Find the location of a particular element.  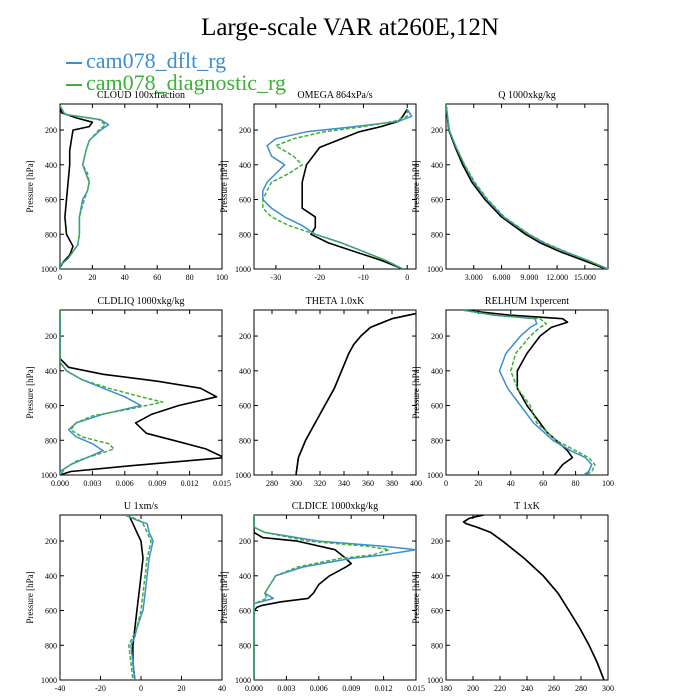

x-tick-label: 220 is located at coordinates (500, 688).